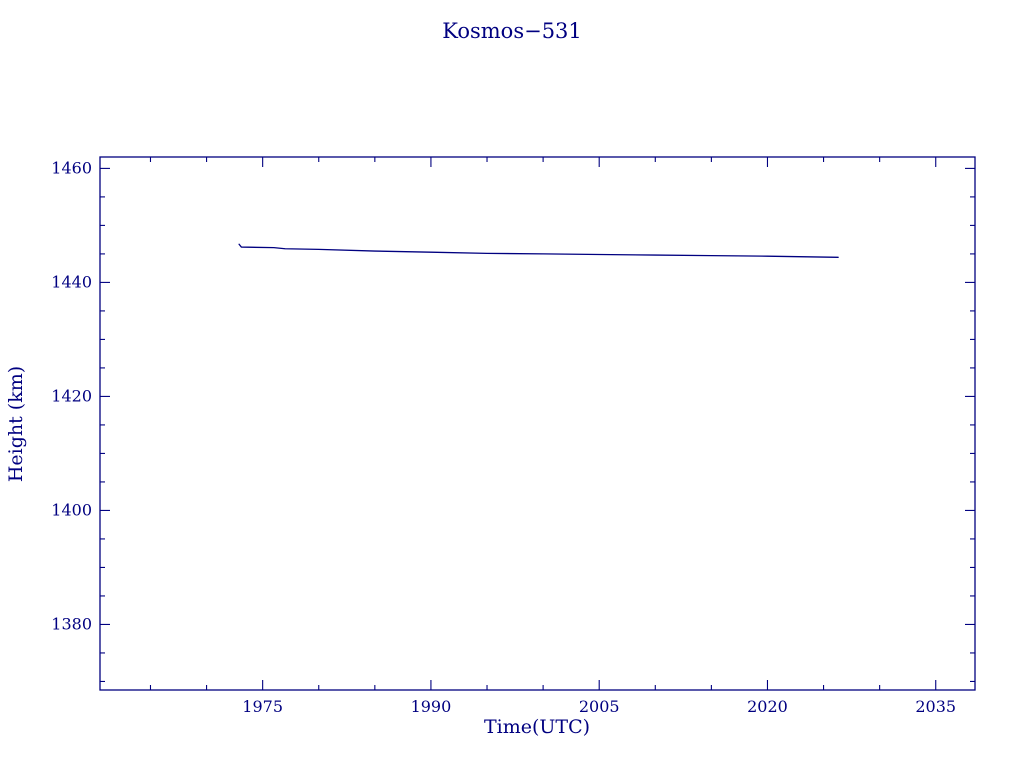 The image size is (1024, 768). What do you see at coordinates (71, 509) in the screenshot?
I see `y-tick-label: 1400` at bounding box center [71, 509].